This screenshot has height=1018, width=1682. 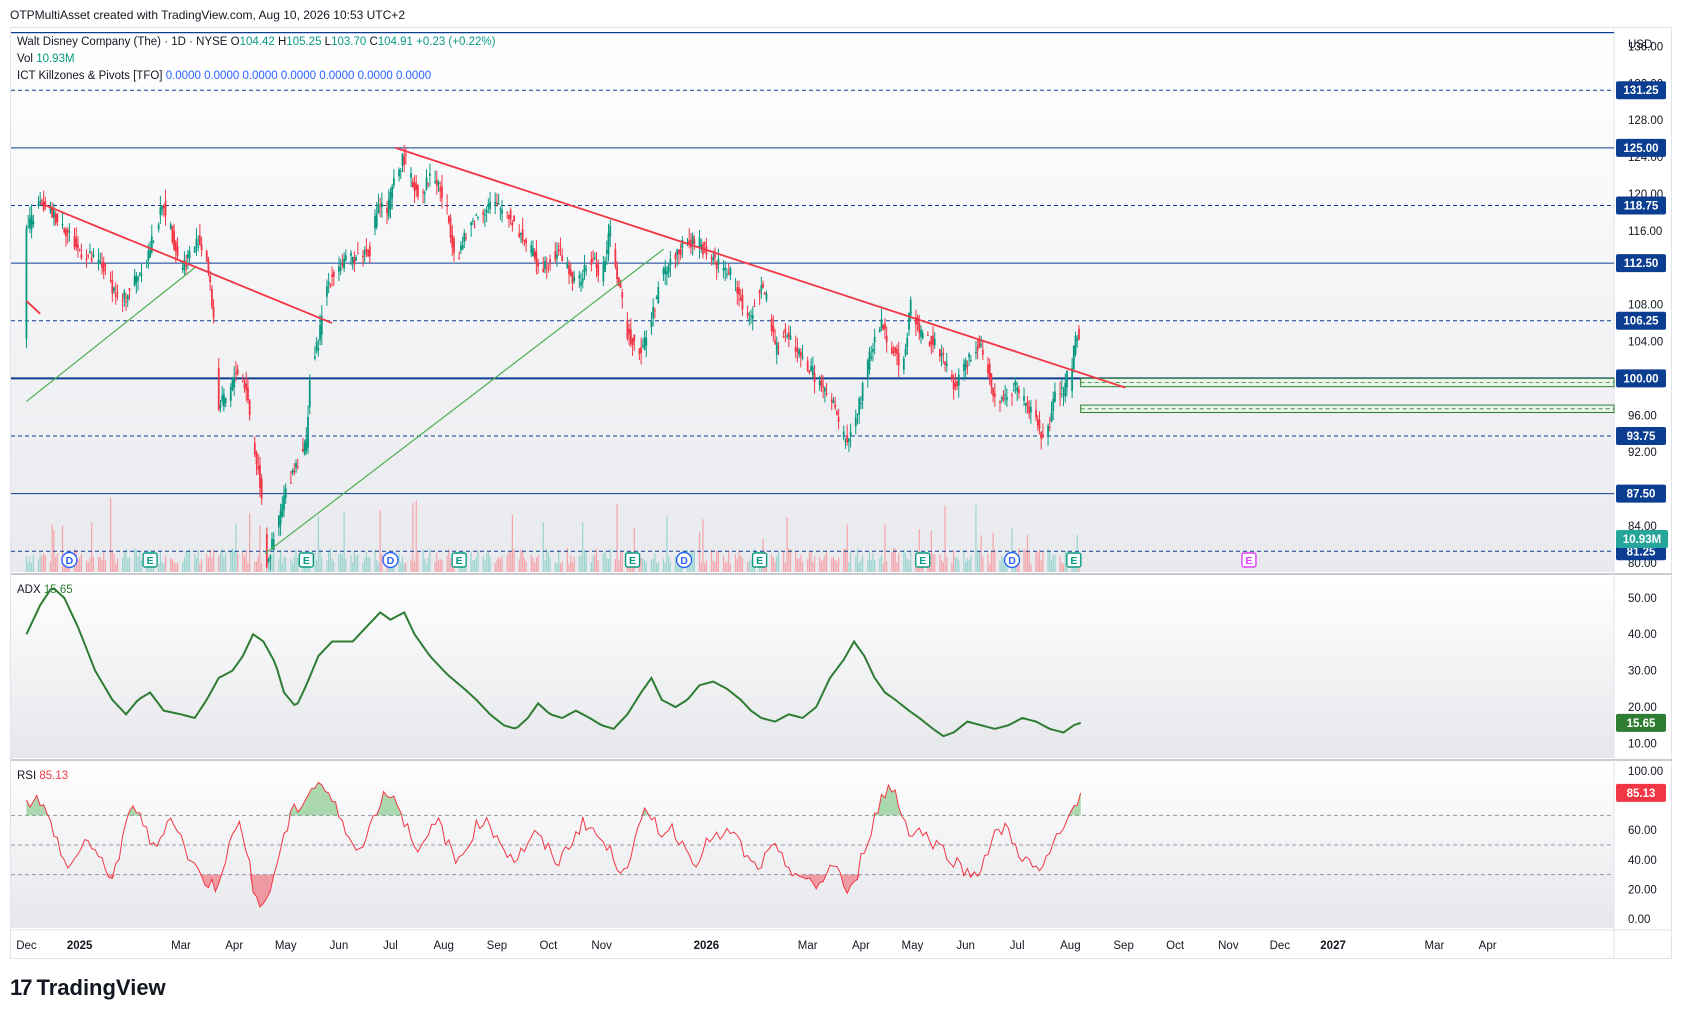 I want to click on time-tick-label: Sep, so click(x=497, y=946).